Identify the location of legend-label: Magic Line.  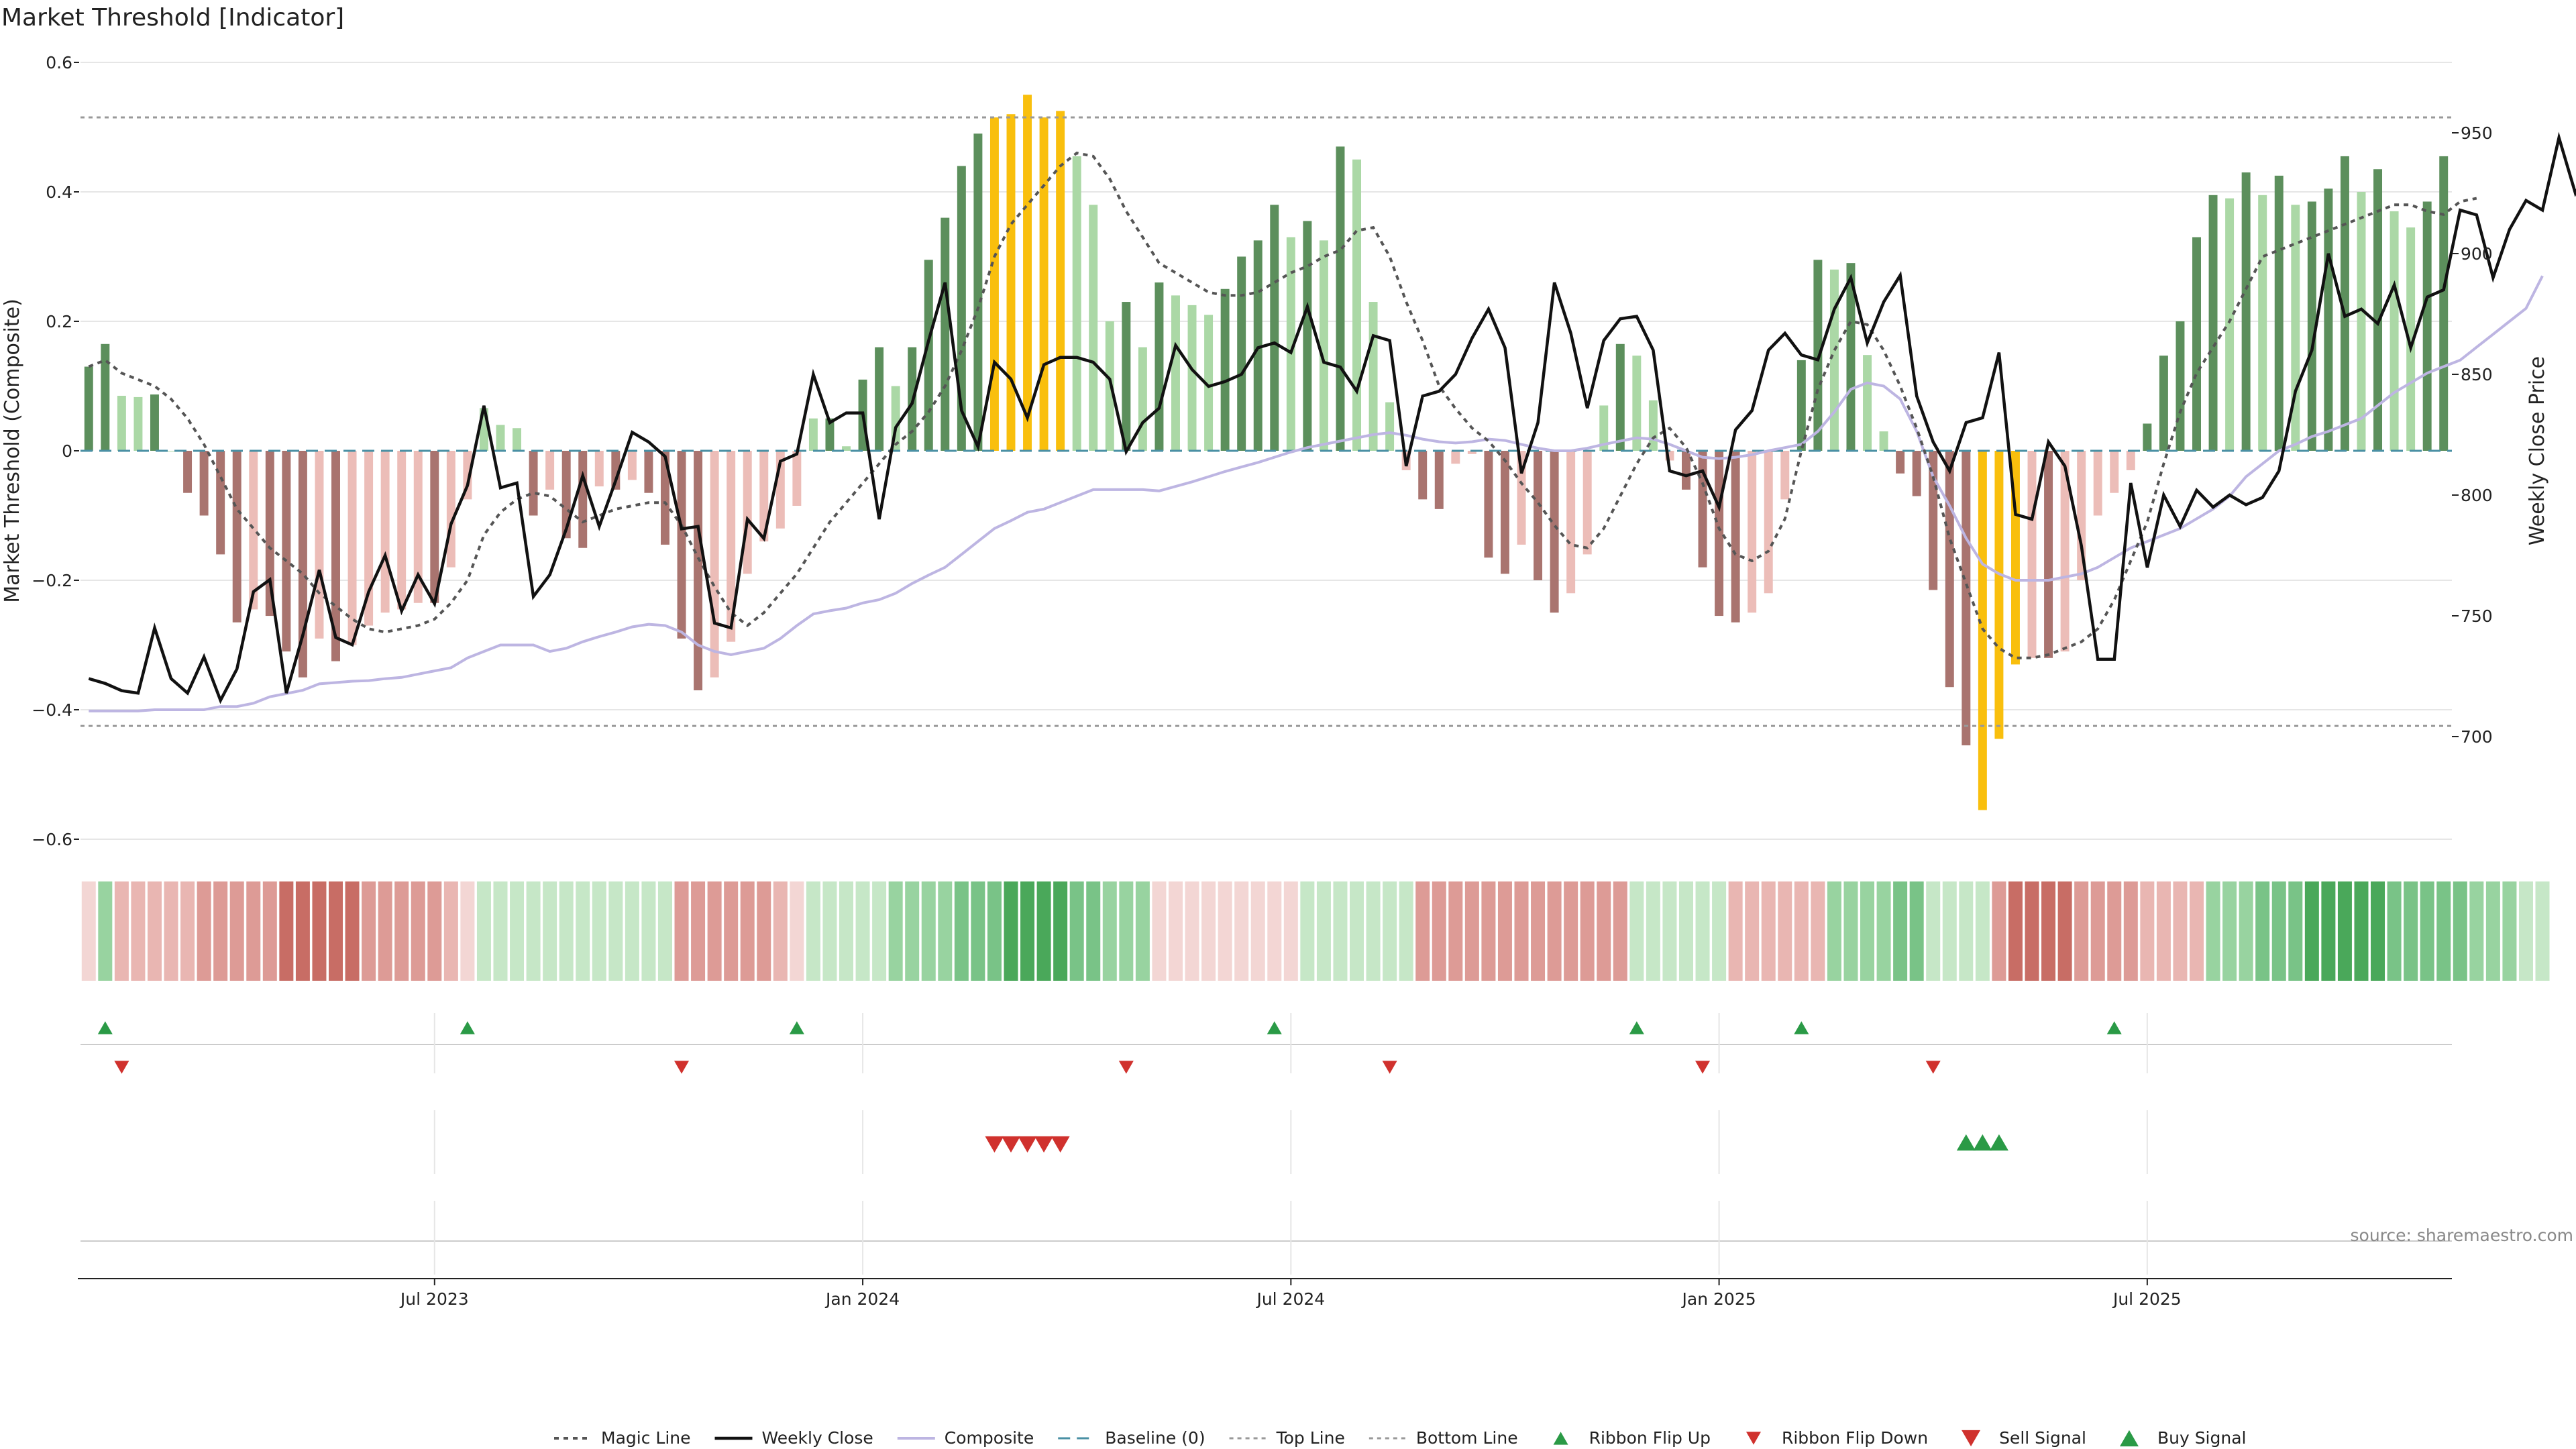
(646, 1438).